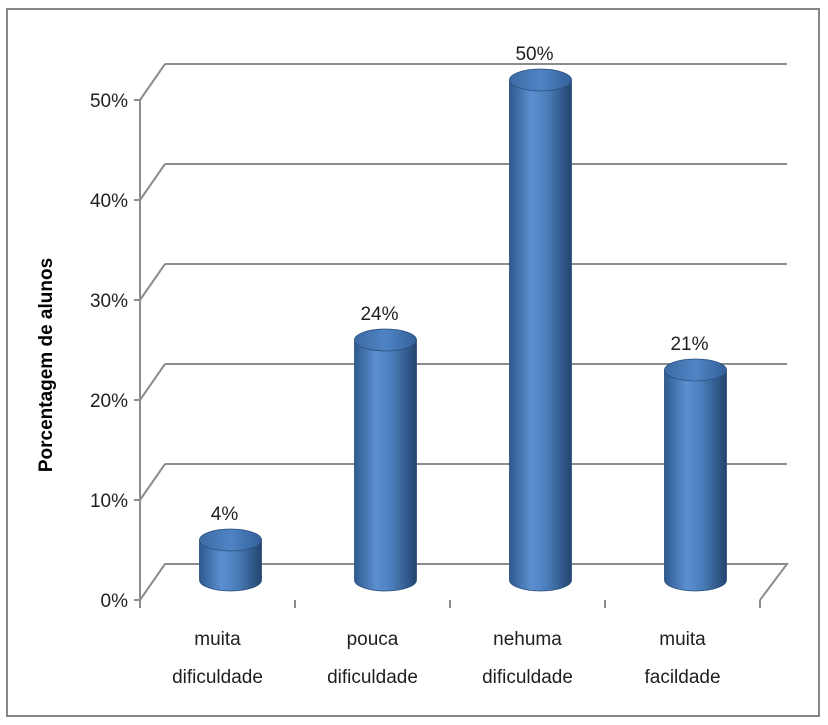 Image resolution: width=828 pixels, height=725 pixels. What do you see at coordinates (46, 365) in the screenshot?
I see `y-axis-label: Porcentagem de alunos` at bounding box center [46, 365].